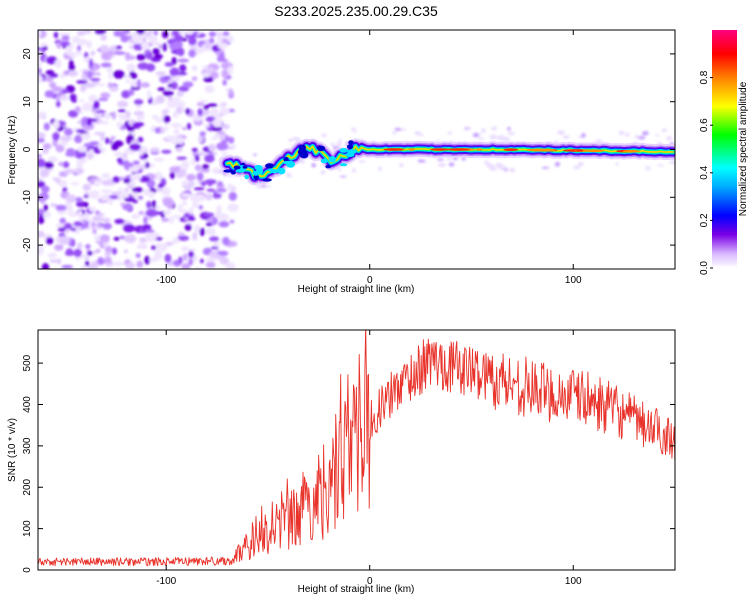 The image size is (750, 600). What do you see at coordinates (595, 151) in the screenshot?
I see `signal-hotspot` at bounding box center [595, 151].